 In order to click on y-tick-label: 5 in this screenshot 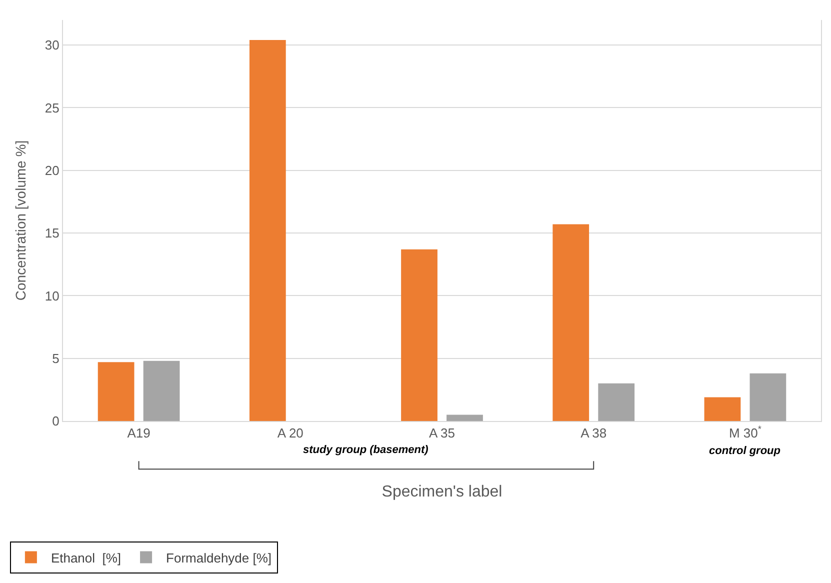, I will do `click(56, 358)`.